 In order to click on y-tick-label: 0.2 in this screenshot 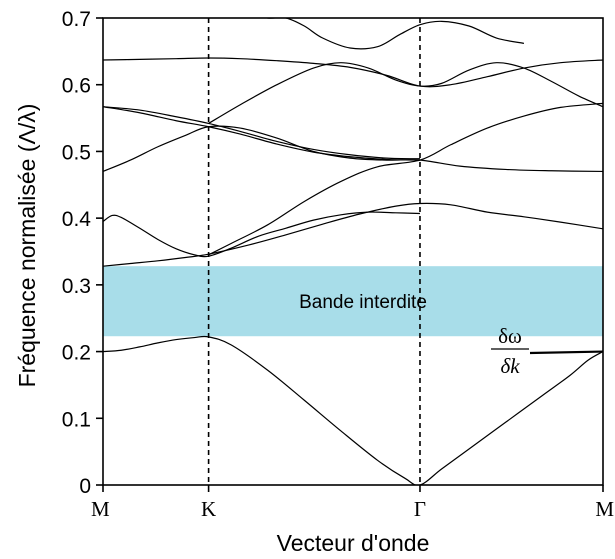, I will do `click(76, 353)`.